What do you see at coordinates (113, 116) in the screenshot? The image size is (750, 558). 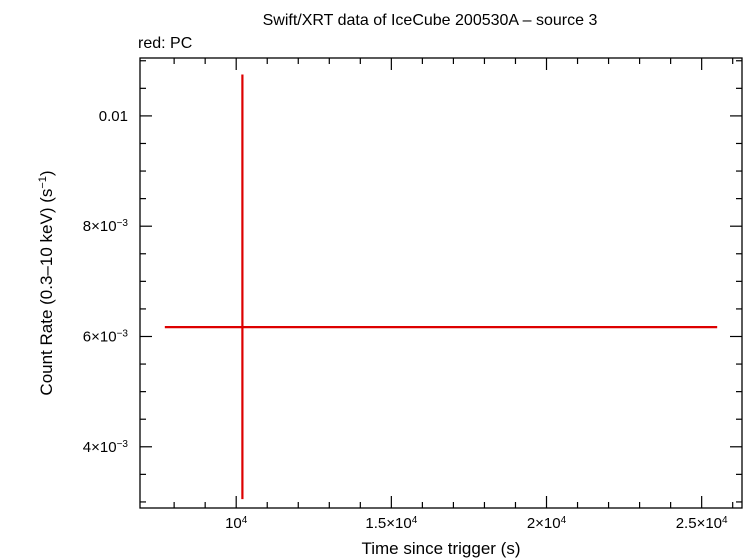 I see `y-tick-label: 0.01` at bounding box center [113, 116].